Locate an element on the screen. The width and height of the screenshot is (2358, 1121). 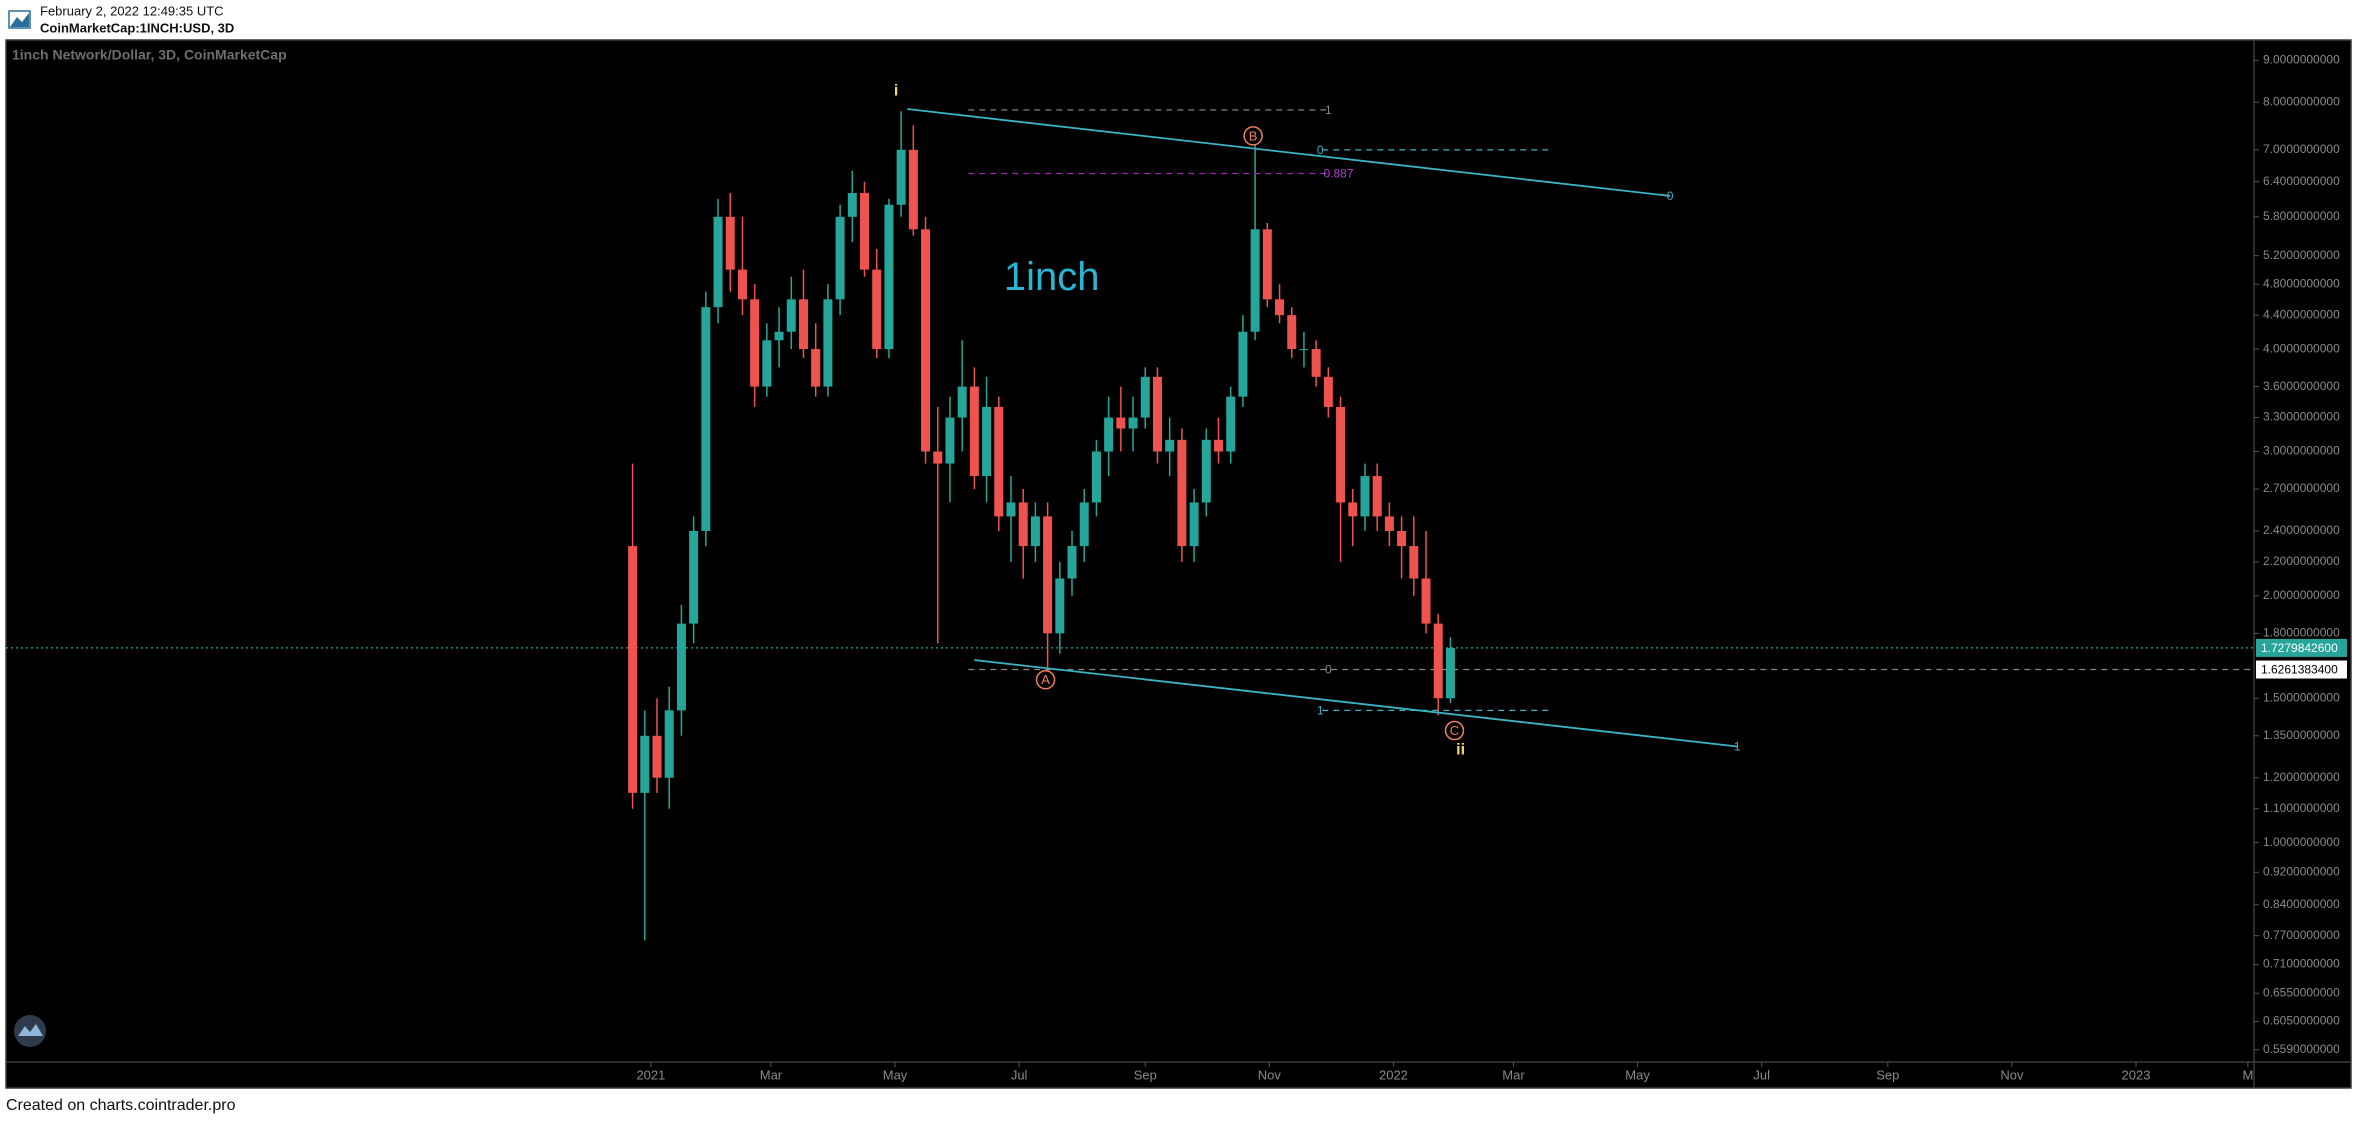
price-label: 1.7279842600 is located at coordinates (2299, 648).